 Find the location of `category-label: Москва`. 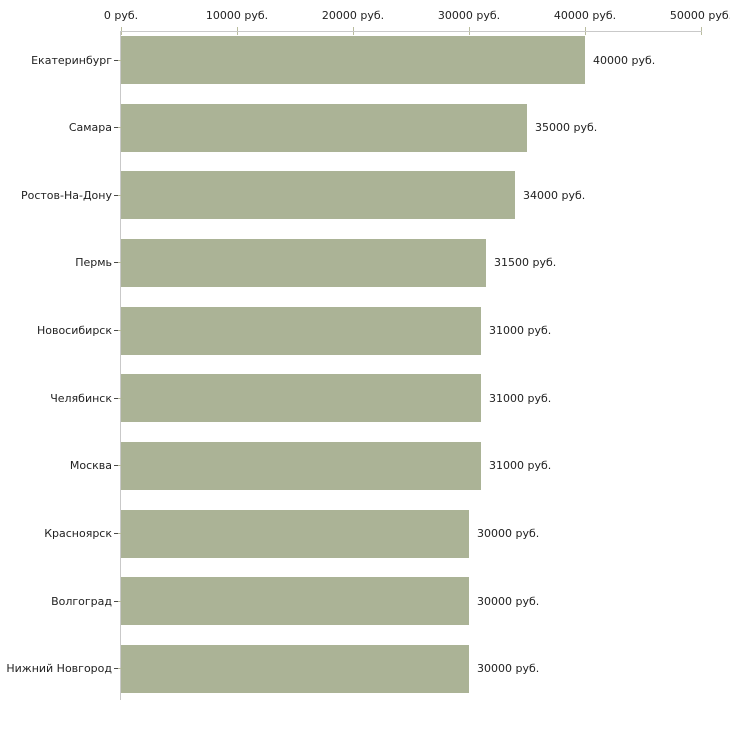

category-label: Москва is located at coordinates (90, 466).